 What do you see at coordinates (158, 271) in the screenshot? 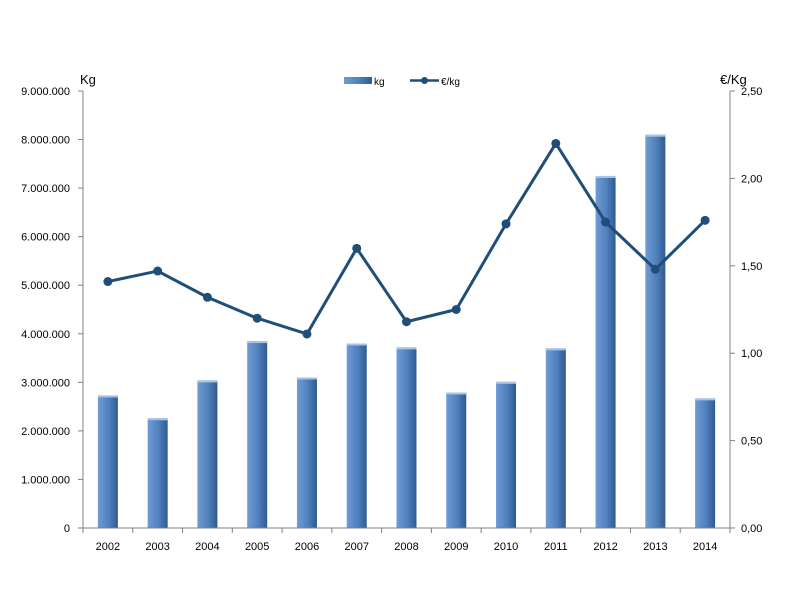
I see `price-point-2003` at bounding box center [158, 271].